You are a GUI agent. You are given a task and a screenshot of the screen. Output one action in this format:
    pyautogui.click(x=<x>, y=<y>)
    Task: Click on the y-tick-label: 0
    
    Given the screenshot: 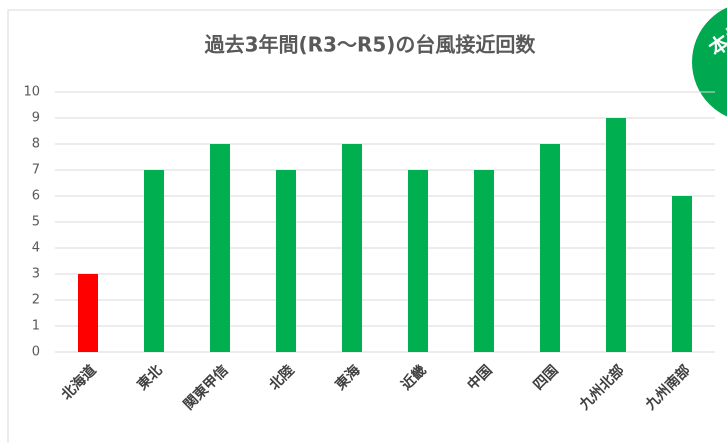 What is the action you would take?
    pyautogui.click(x=36, y=352)
    